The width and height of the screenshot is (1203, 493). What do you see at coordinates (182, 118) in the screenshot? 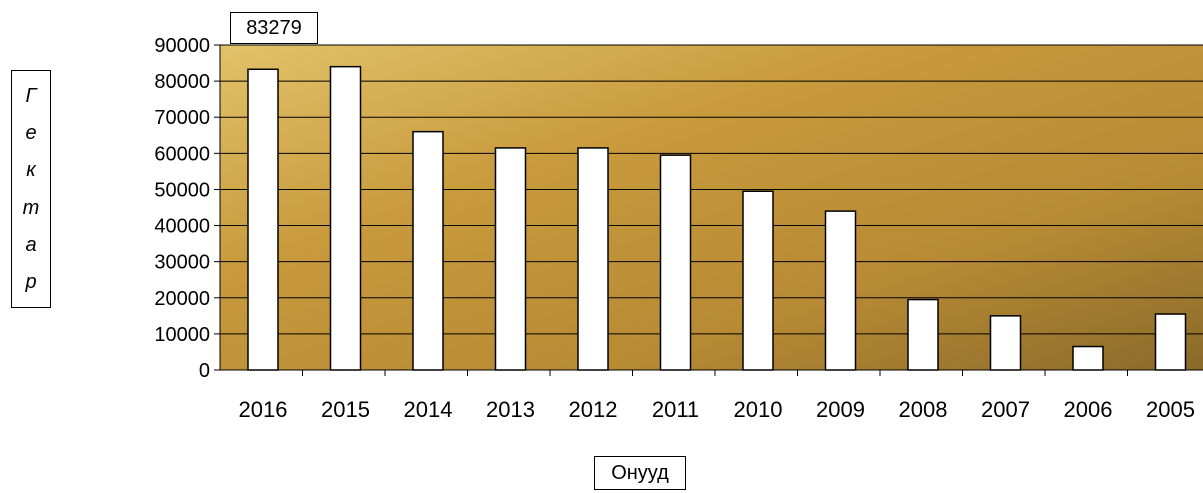
I see `y-tick-label: 70000` at bounding box center [182, 118].